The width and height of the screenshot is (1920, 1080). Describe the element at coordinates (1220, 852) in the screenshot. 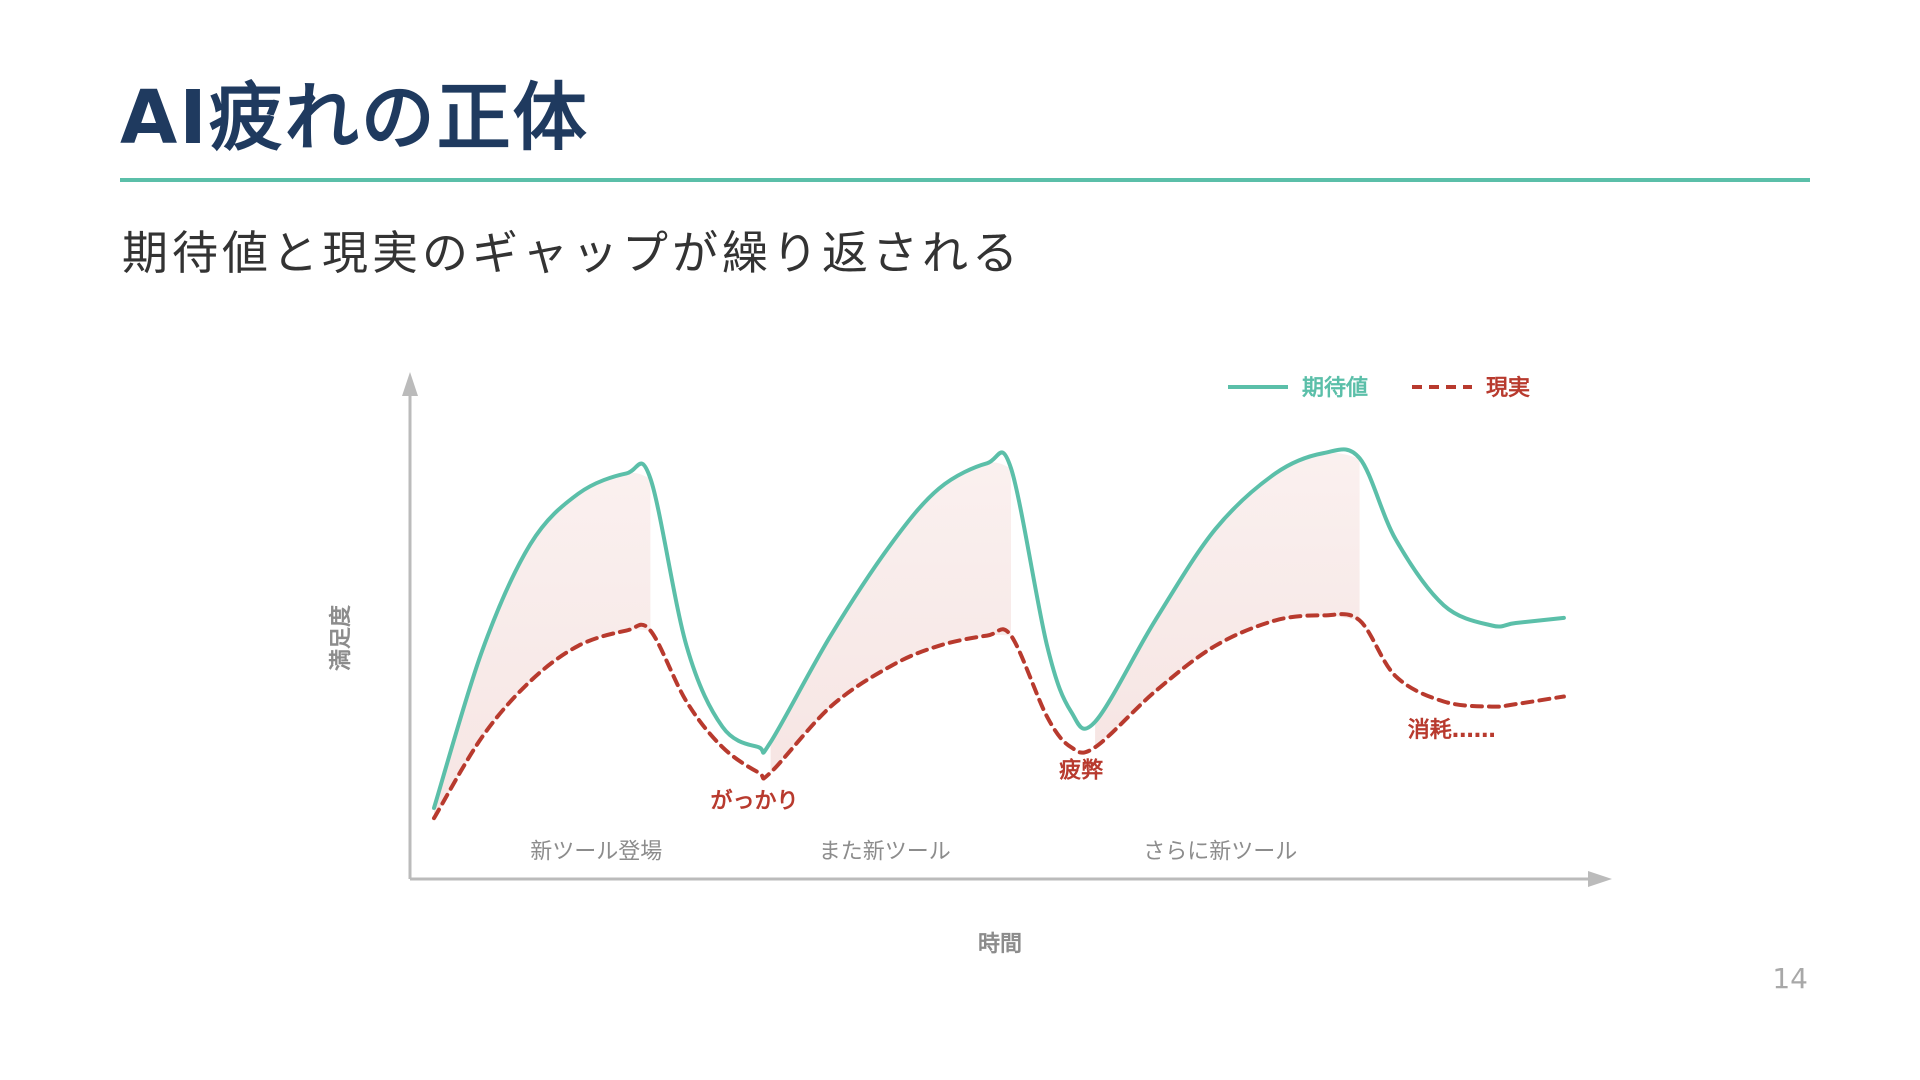

I see `annotation-6: さらに新ツール` at that location.